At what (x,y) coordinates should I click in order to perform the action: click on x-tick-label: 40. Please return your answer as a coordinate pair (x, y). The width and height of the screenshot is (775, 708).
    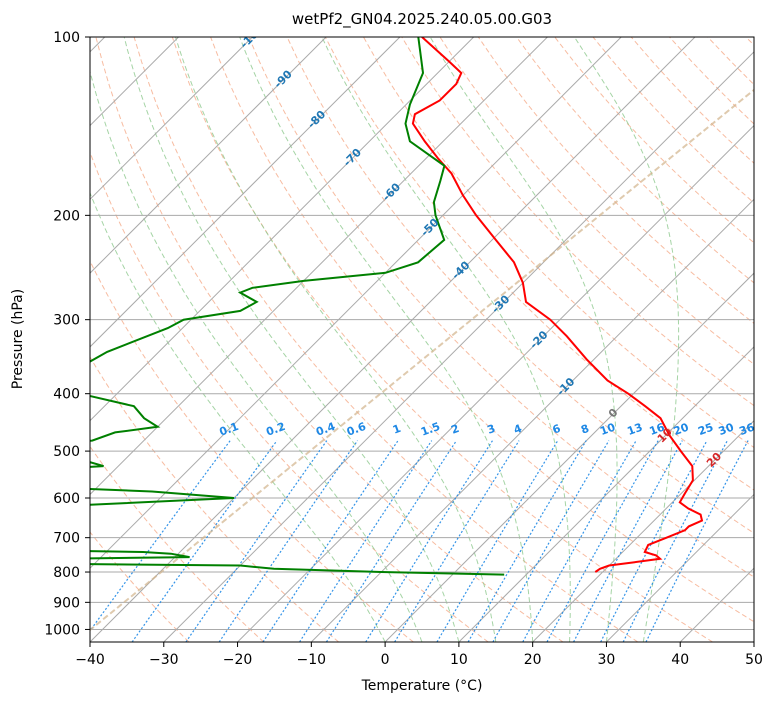
    Looking at the image, I should click on (680, 660).